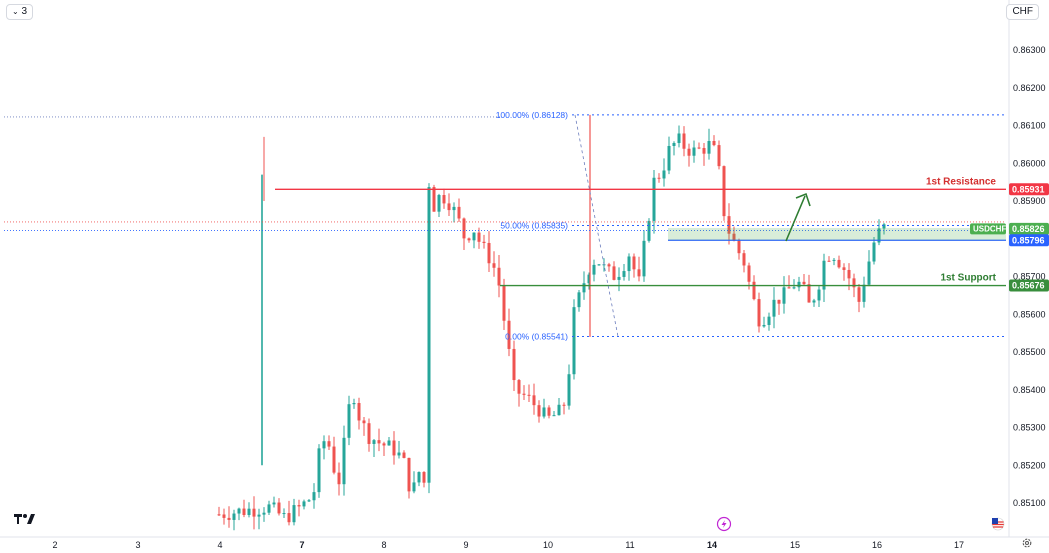 The width and height of the screenshot is (1049, 553). Describe the element at coordinates (1029, 503) in the screenshot. I see `price-tick-label: 0.85100` at that location.